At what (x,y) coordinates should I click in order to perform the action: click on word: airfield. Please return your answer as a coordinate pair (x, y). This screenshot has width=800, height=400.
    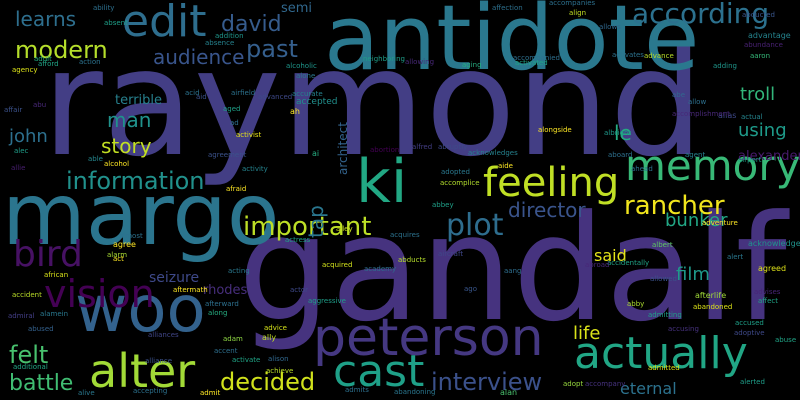
    Looking at the image, I should click on (243, 93).